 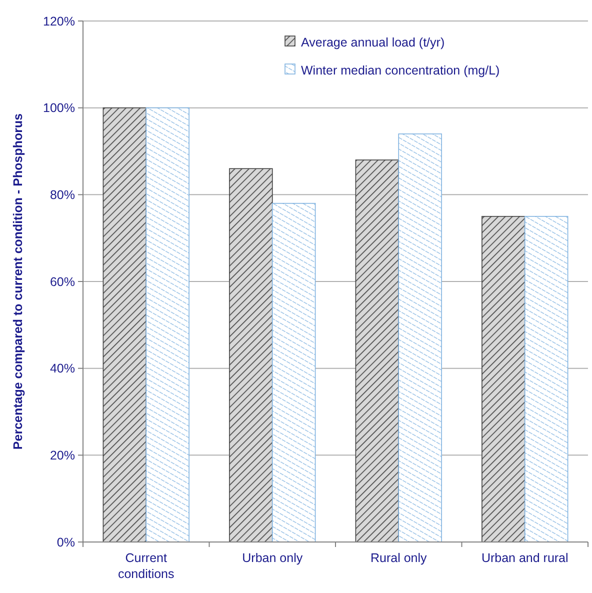 What do you see at coordinates (18, 281) in the screenshot?
I see `y-axis-title: Percentage compared to current condition - Phosphorus` at bounding box center [18, 281].